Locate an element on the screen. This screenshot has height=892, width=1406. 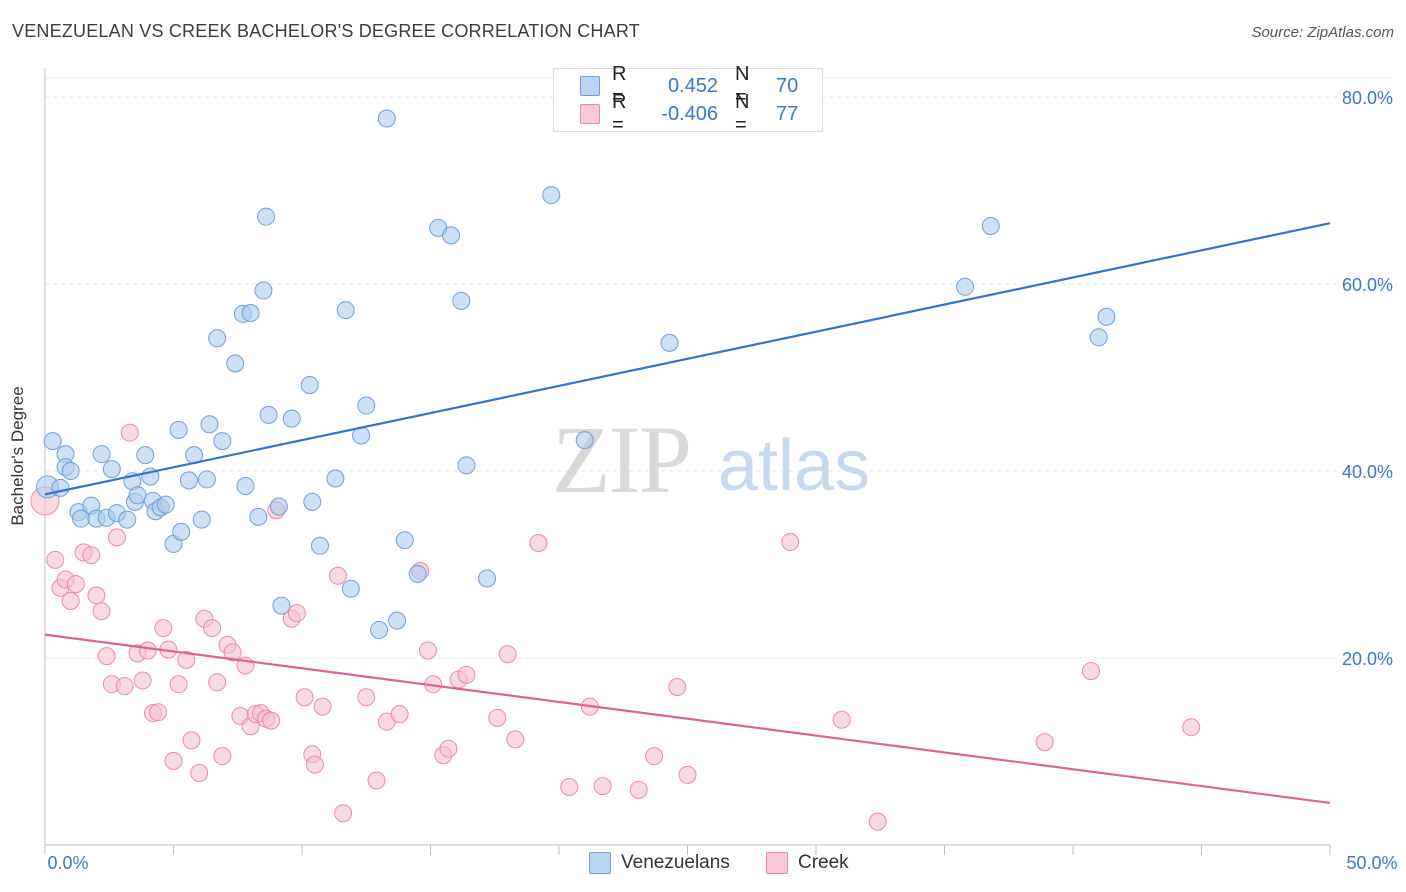
y-axis-label: Bachelor's Degree is located at coordinates (17, 456).